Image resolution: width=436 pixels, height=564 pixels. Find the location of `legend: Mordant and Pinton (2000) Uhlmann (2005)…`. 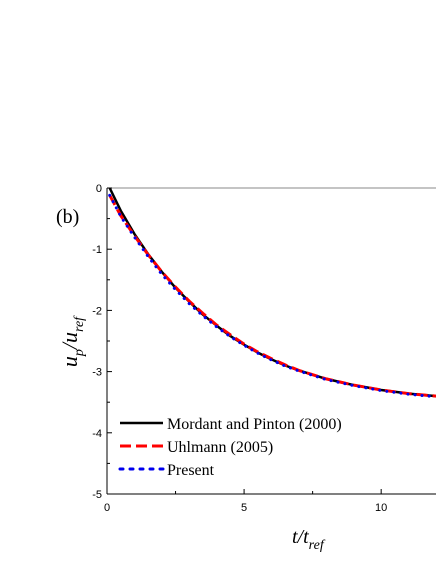

legend: Mordant and Pinton (2000) Uhlmann (2005)… is located at coordinates (230, 447).